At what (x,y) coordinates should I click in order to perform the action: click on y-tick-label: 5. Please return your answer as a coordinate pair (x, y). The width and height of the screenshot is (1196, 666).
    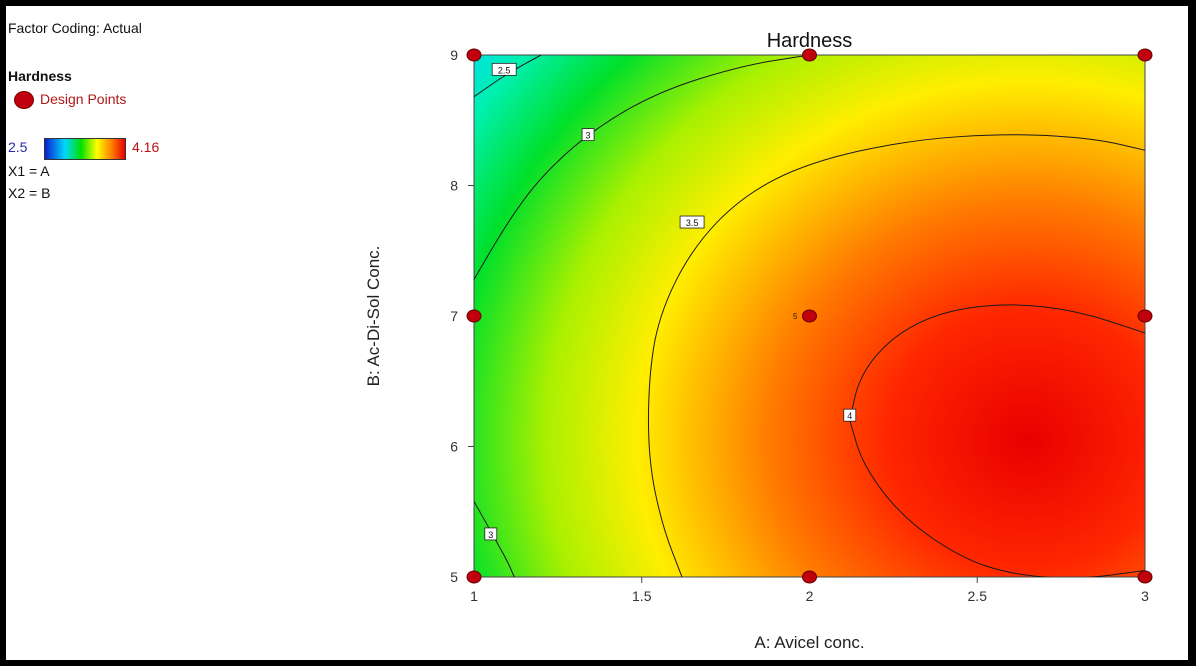
    Looking at the image, I should click on (454, 577).